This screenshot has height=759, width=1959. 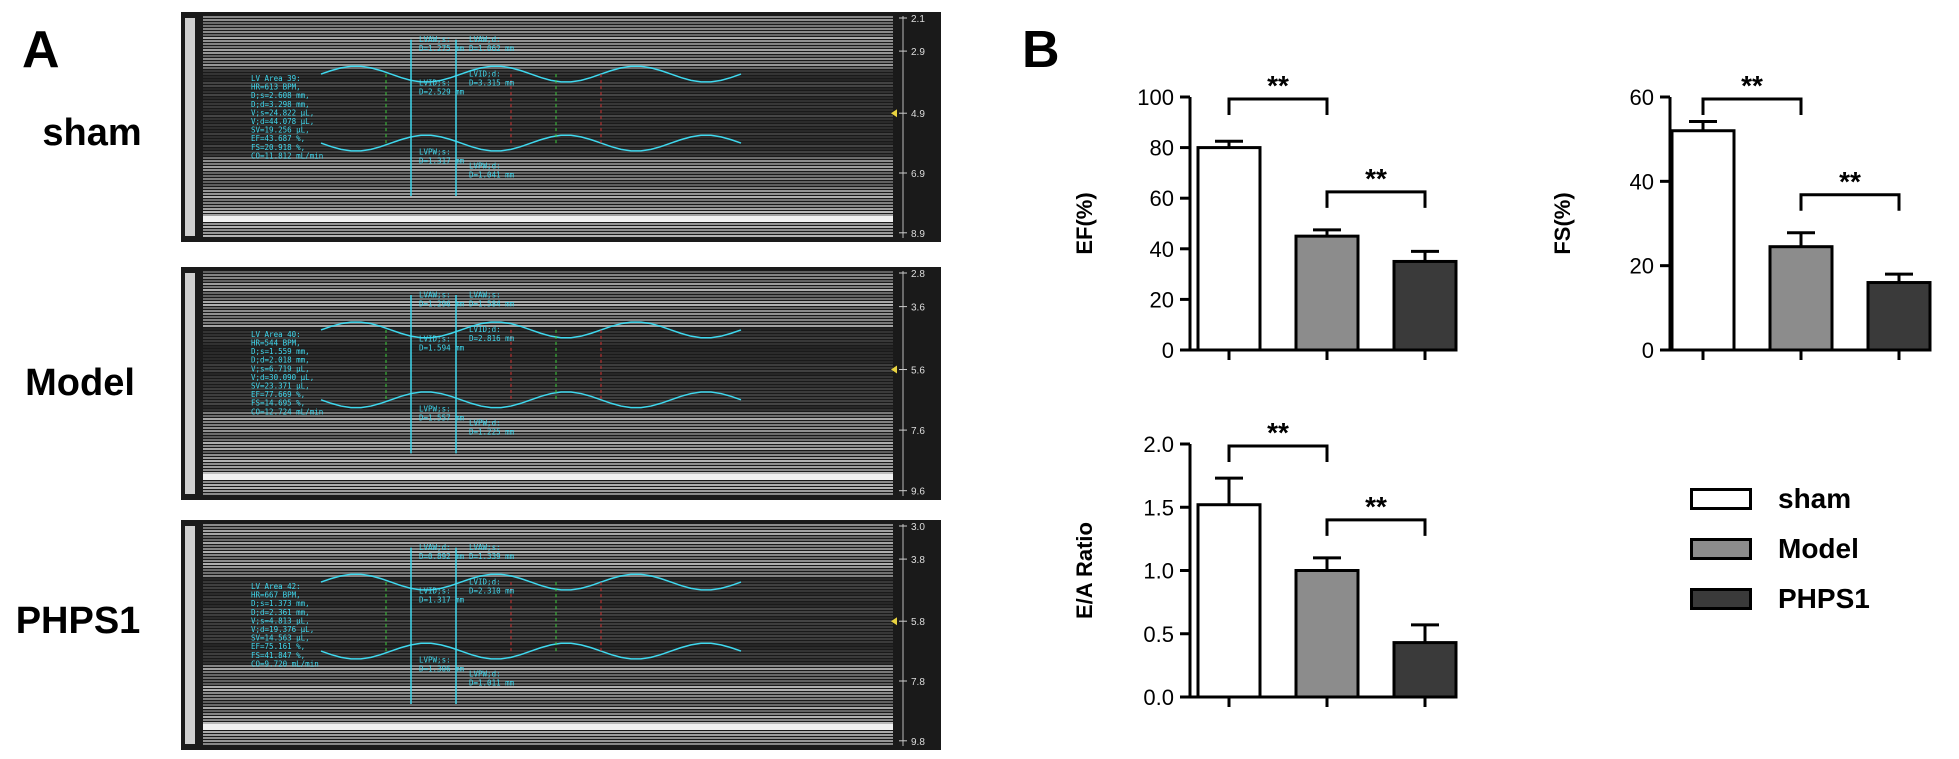 What do you see at coordinates (1642, 181) in the screenshot?
I see `y-tick-label: 40` at bounding box center [1642, 181].